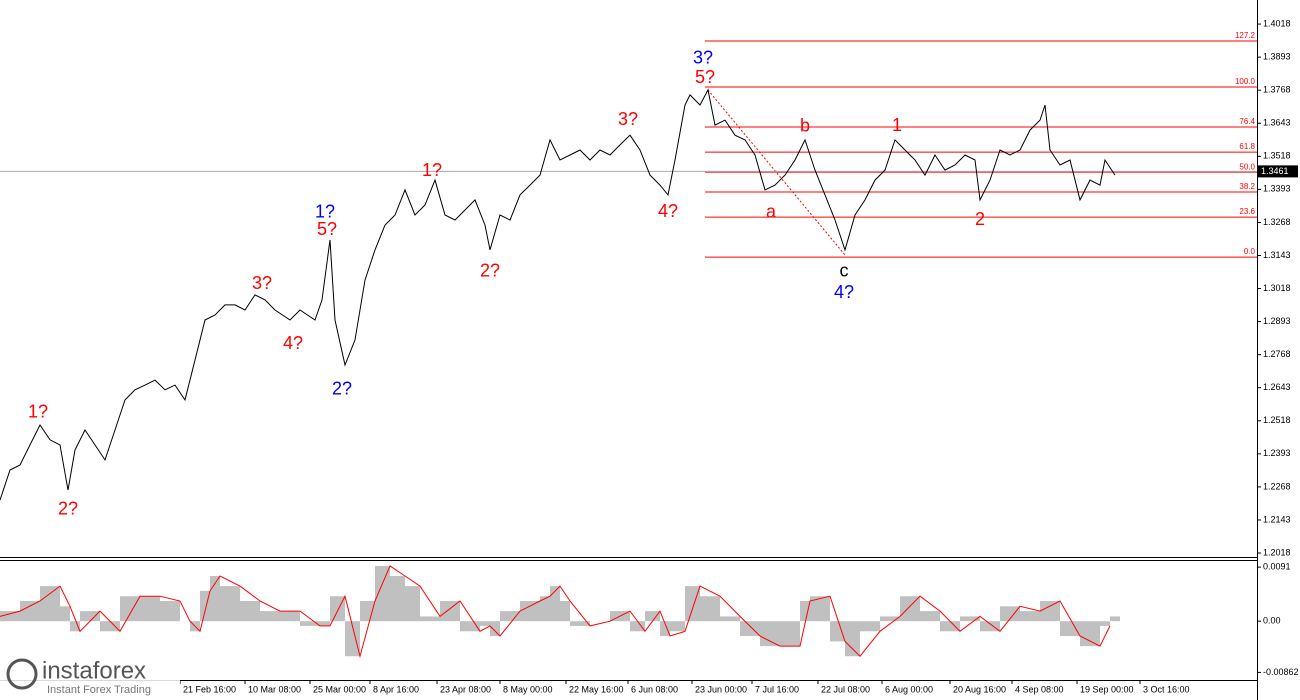 Image resolution: width=1300 pixels, height=700 pixels. What do you see at coordinates (1277, 255) in the screenshot?
I see `y-tick-label: 1.3143` at bounding box center [1277, 255].